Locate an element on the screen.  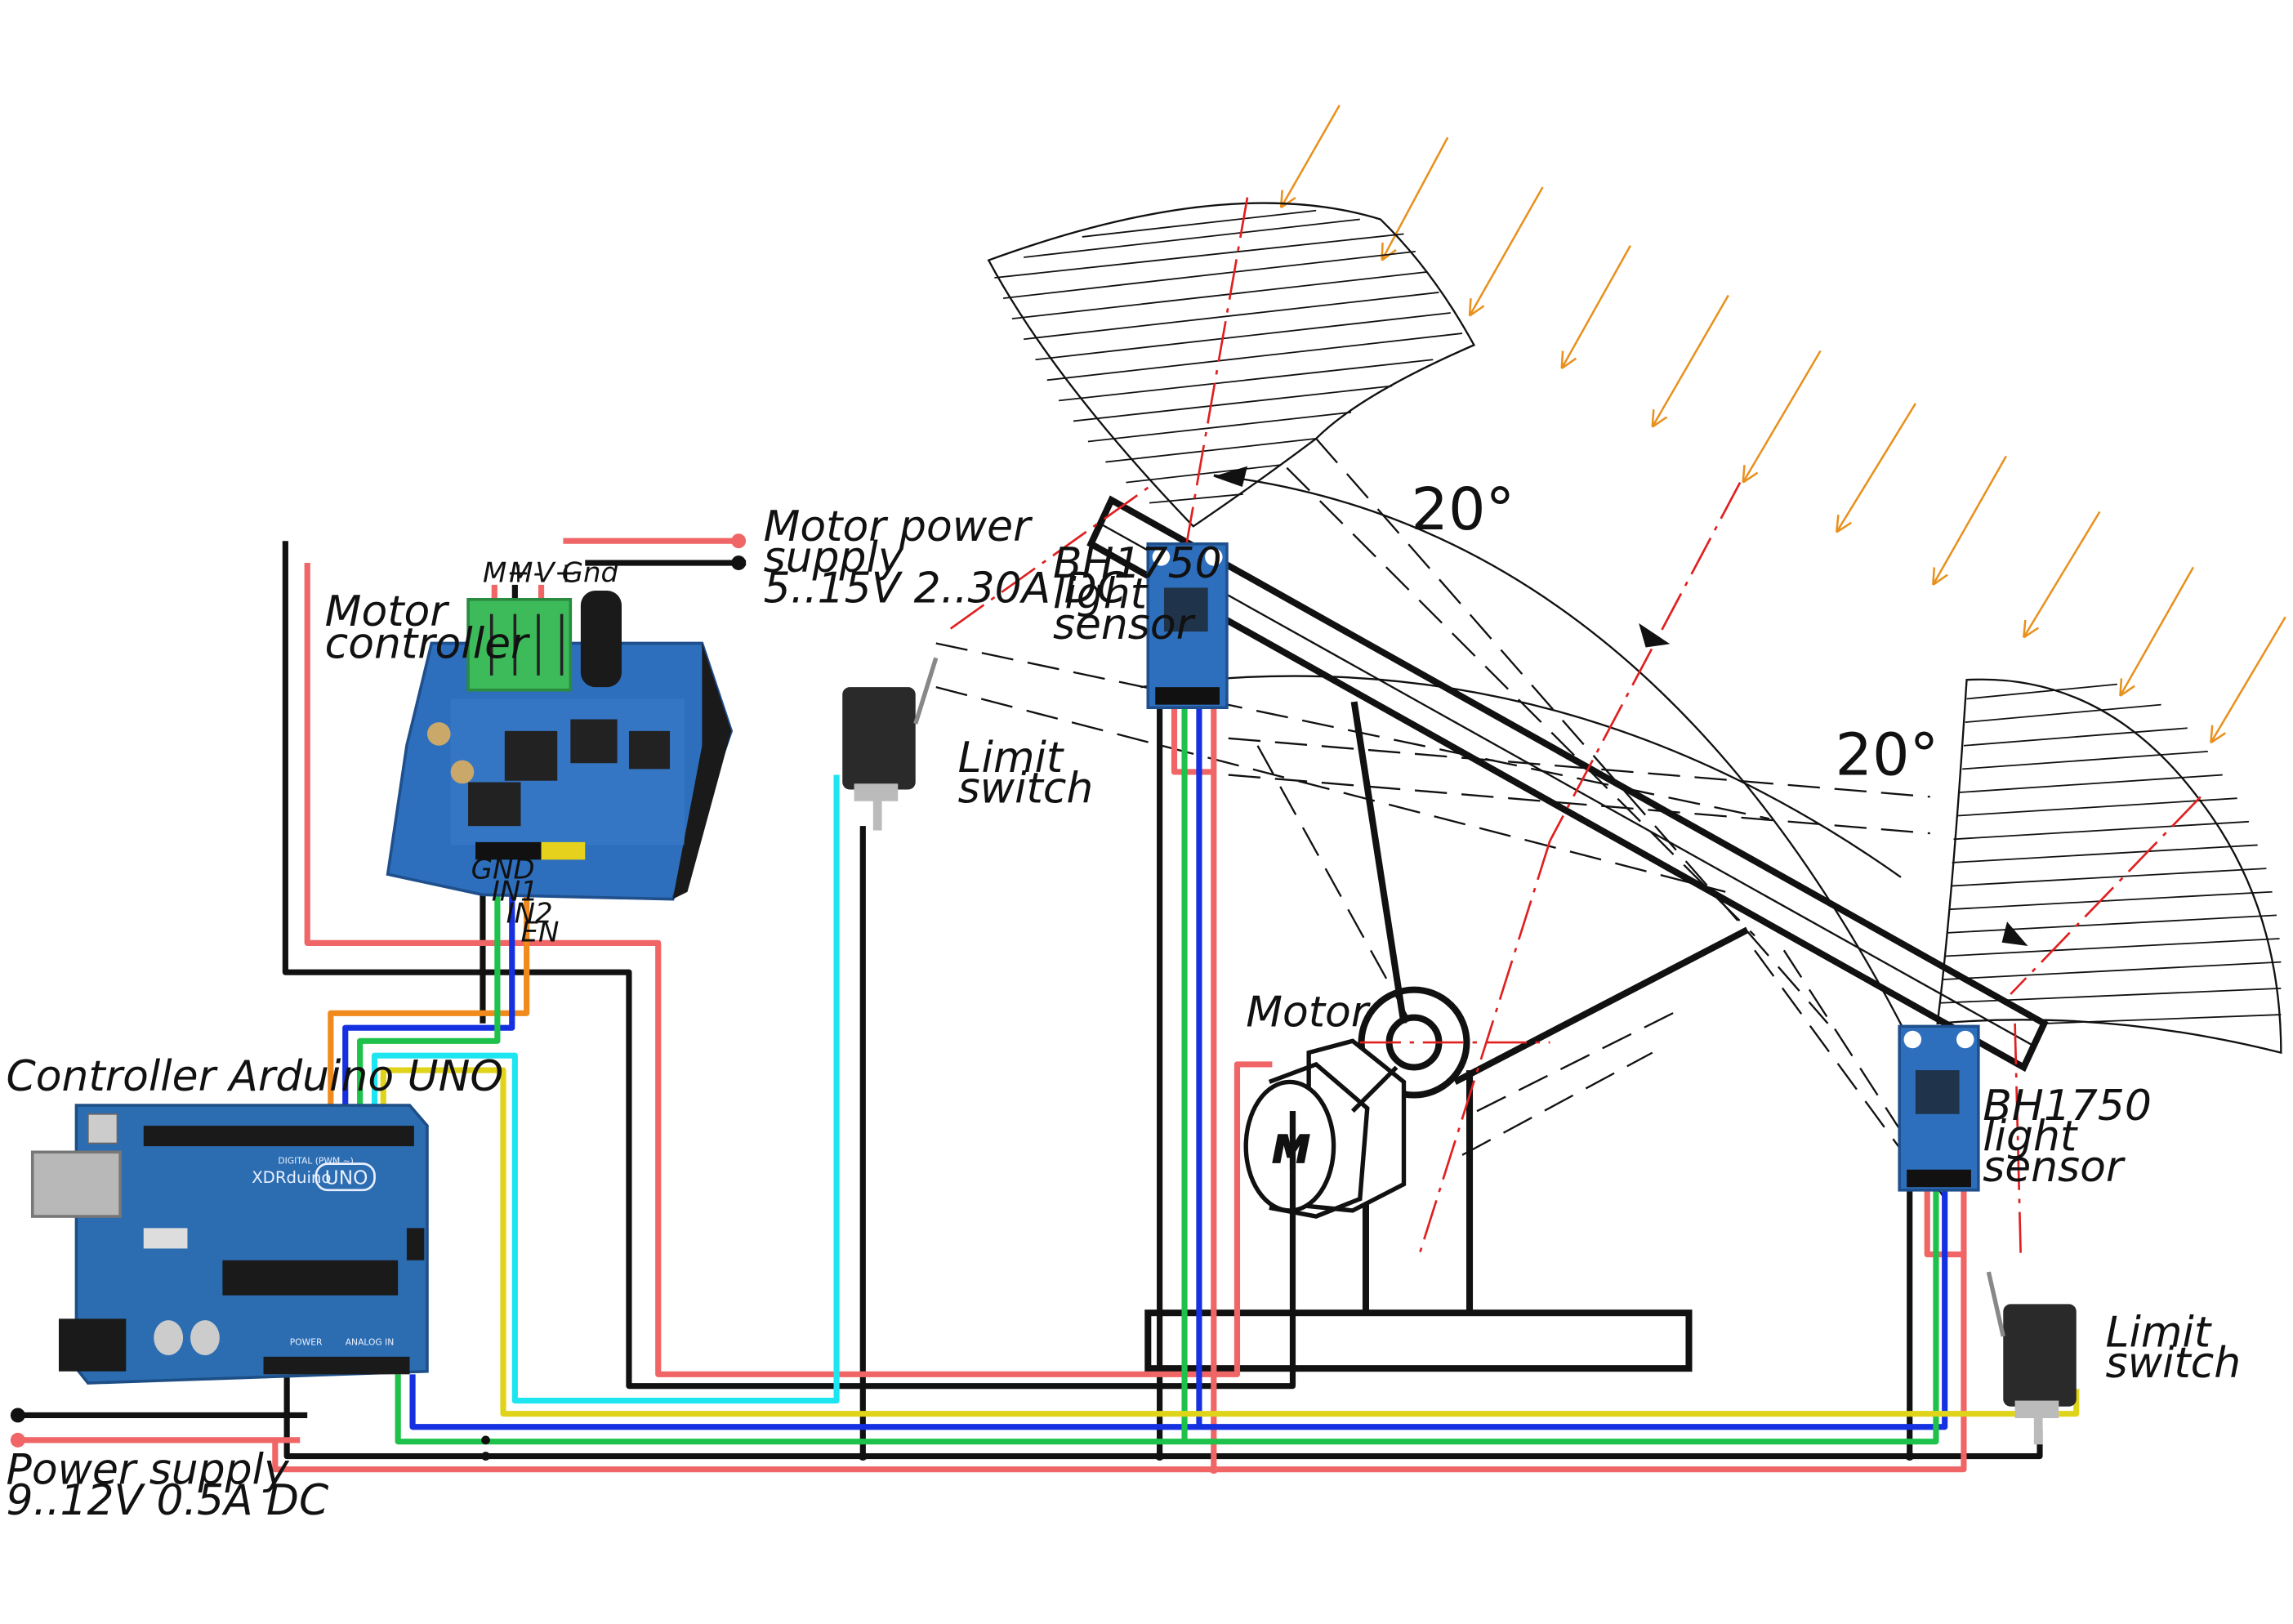
label-arduino: Controller Arduino UNO is located at coordinates (255, 1076).